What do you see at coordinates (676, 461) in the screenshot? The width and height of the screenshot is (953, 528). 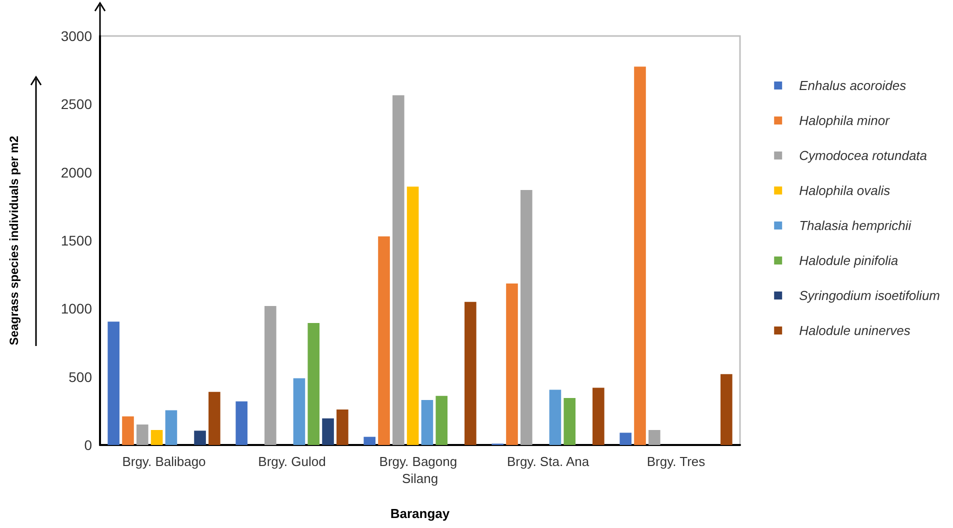 I see `x-tick-label: Brgy. Tres` at bounding box center [676, 461].